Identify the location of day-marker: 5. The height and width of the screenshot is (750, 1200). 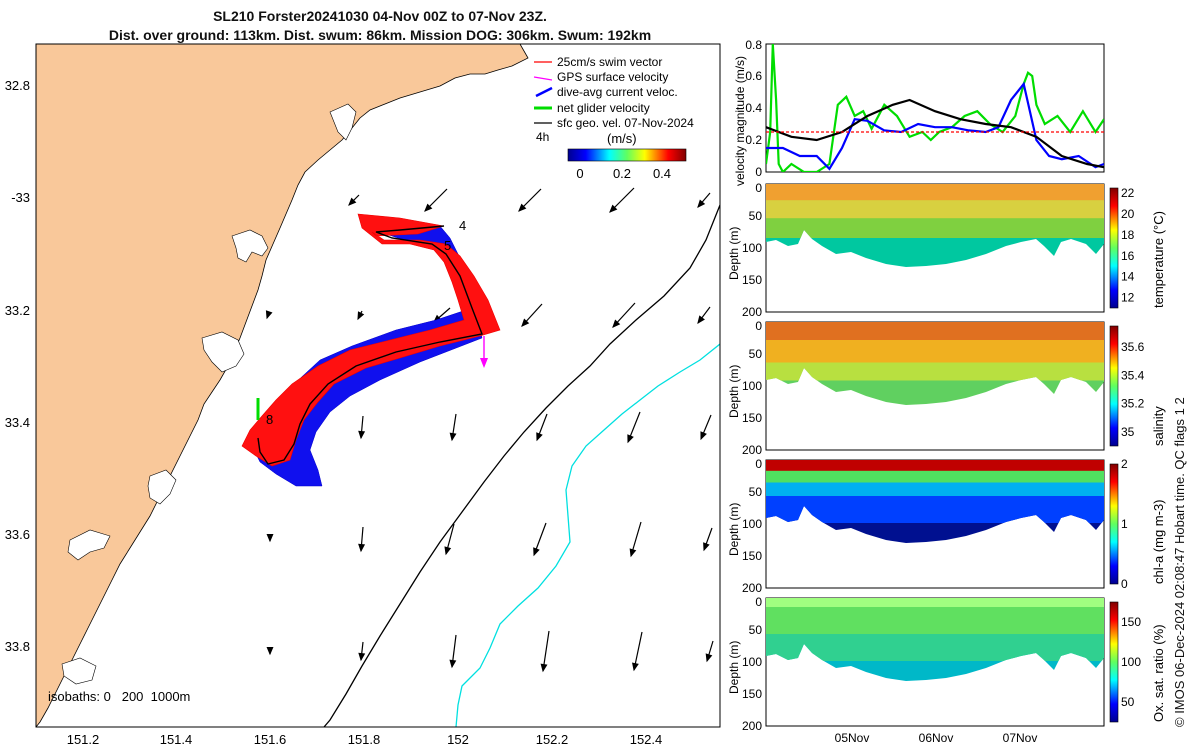
(447, 245).